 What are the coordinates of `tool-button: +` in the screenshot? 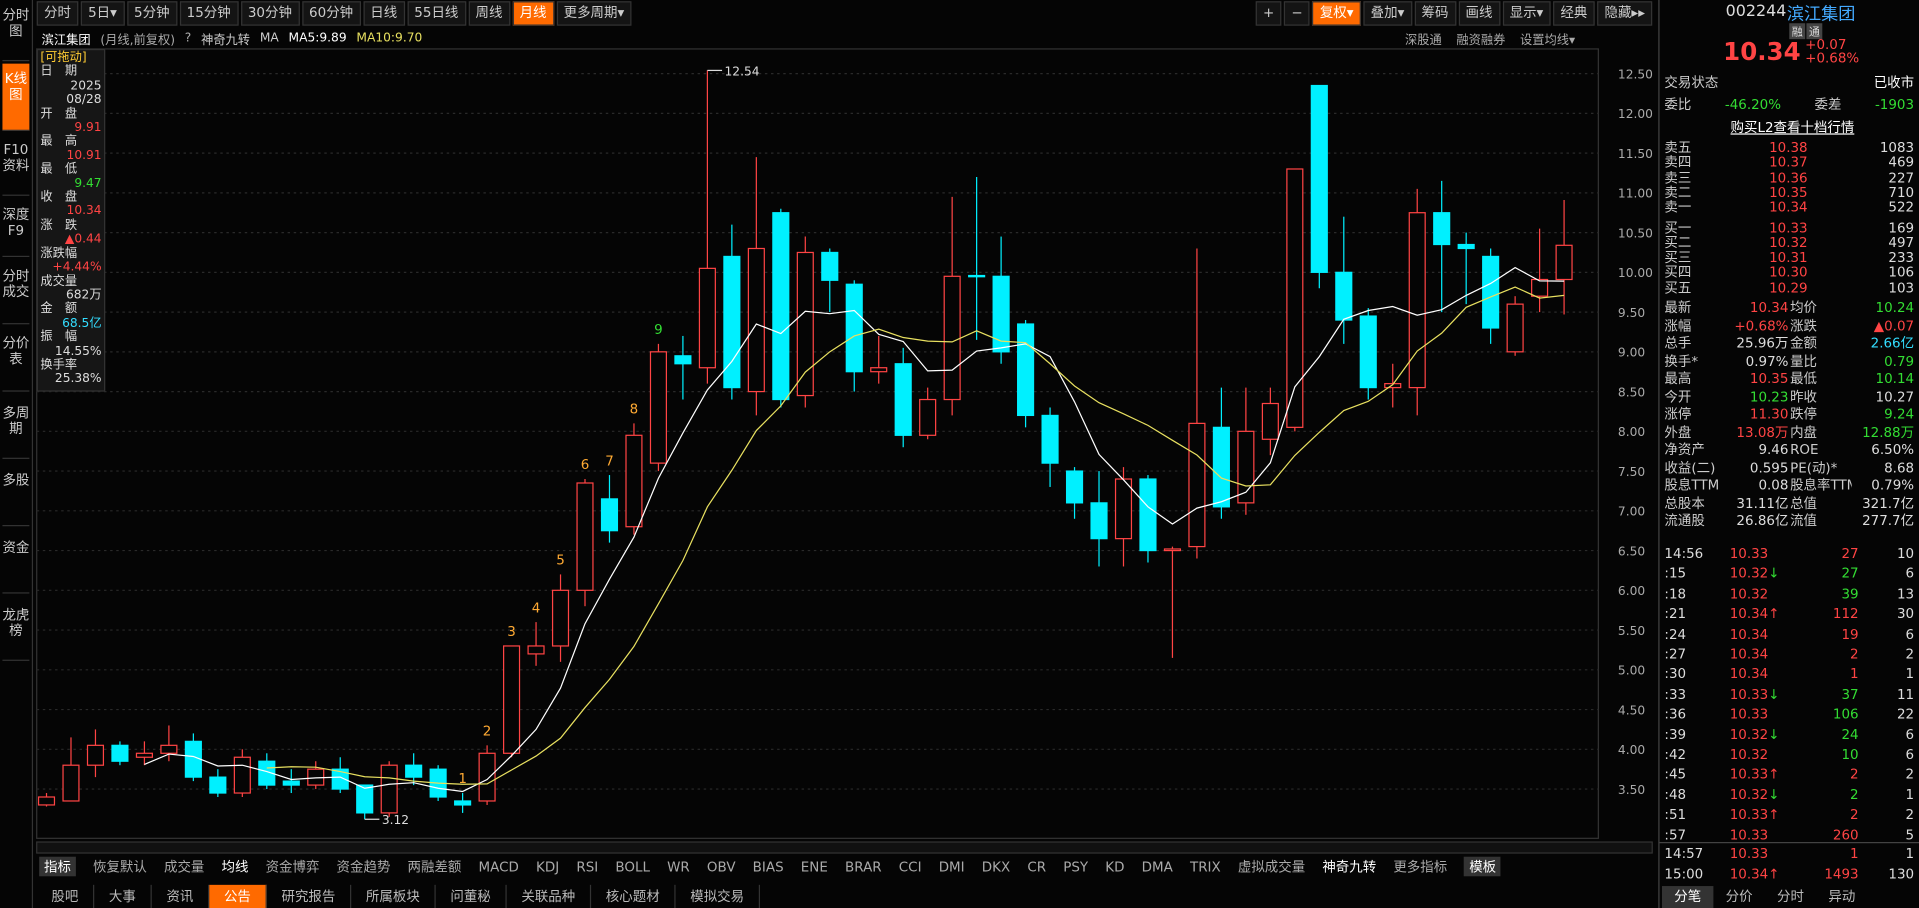 It's located at (1268, 13).